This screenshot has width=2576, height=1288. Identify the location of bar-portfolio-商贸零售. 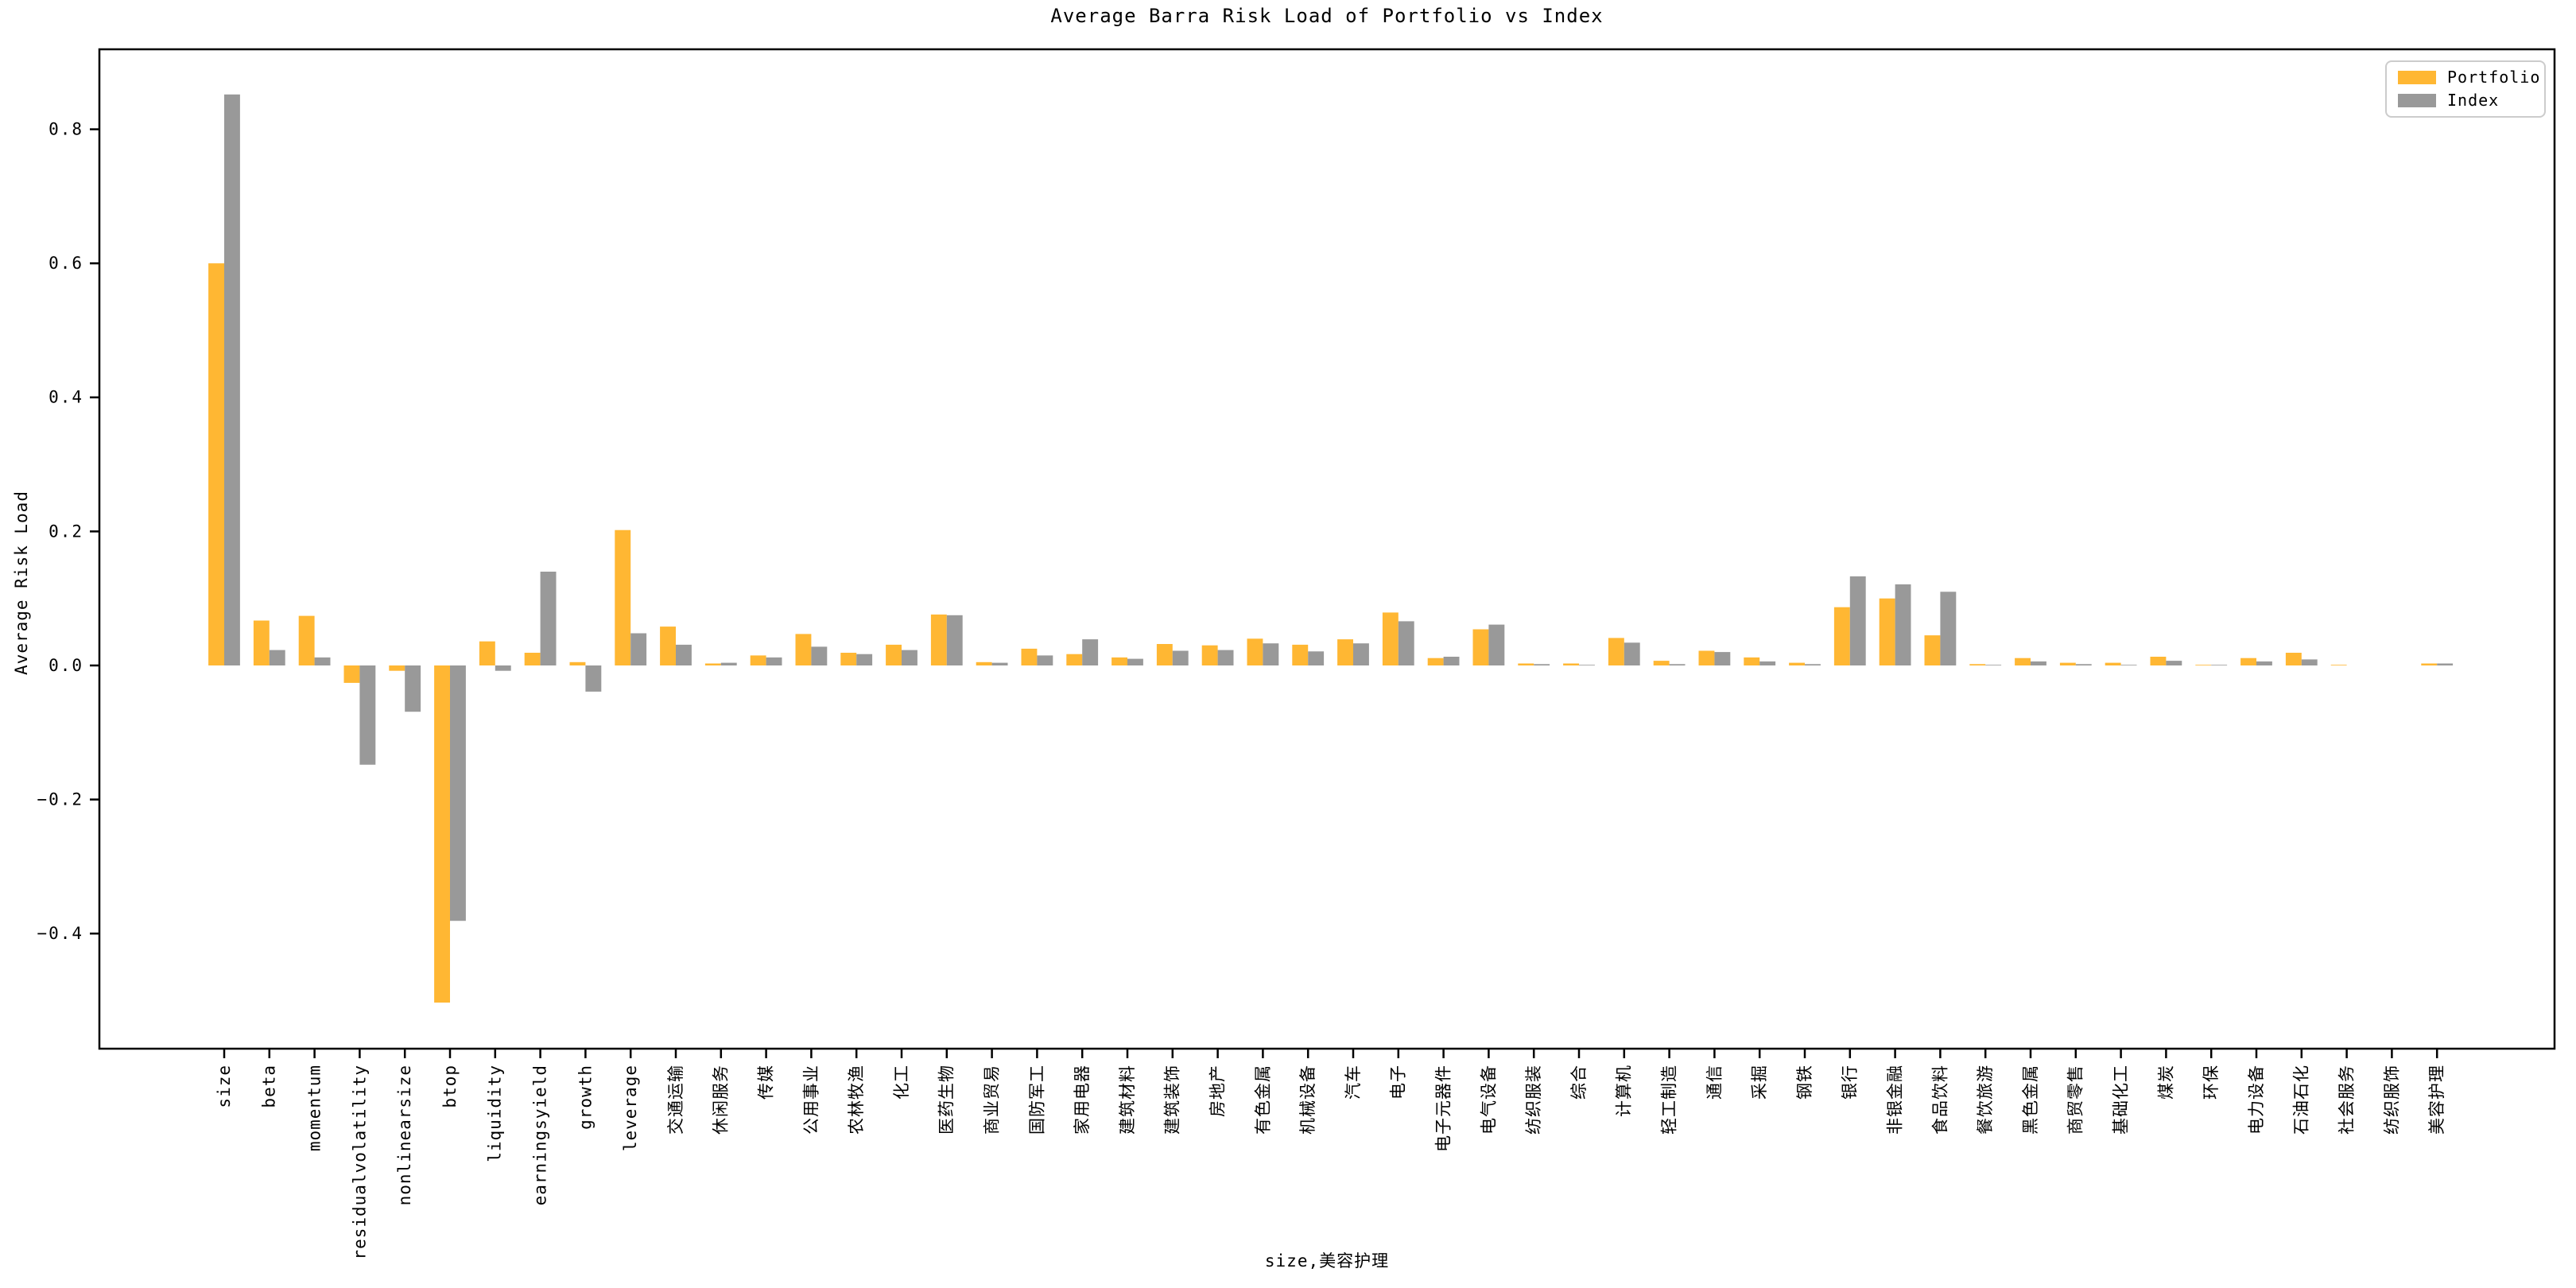
(2068, 664).